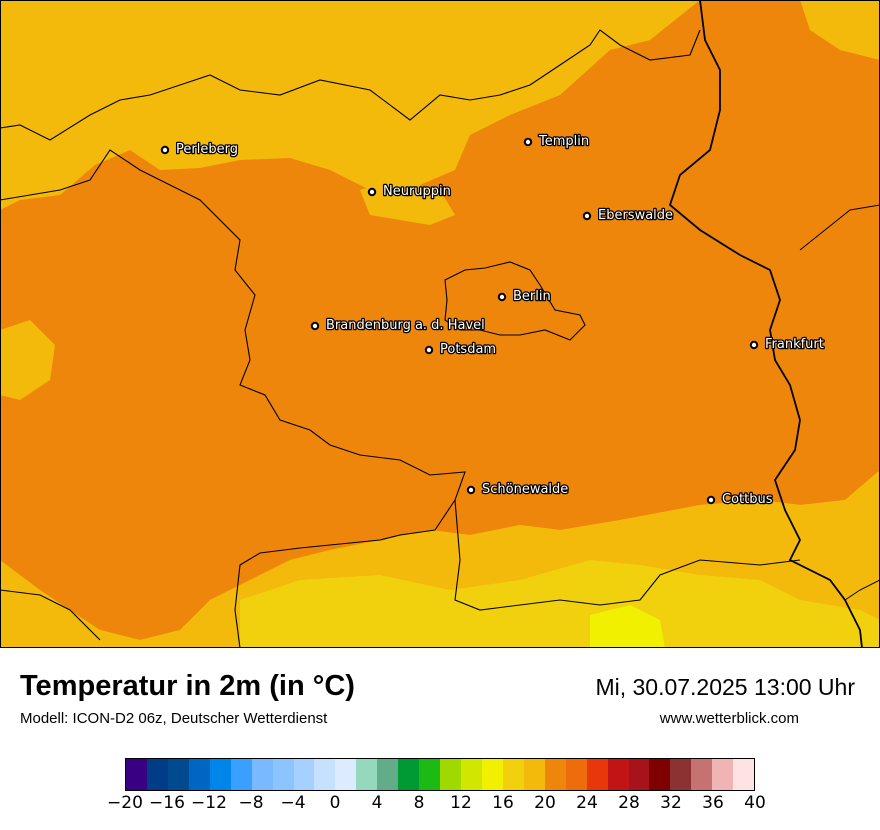 The image size is (880, 830). What do you see at coordinates (209, 803) in the screenshot?
I see `legend-tick-label: −12` at bounding box center [209, 803].